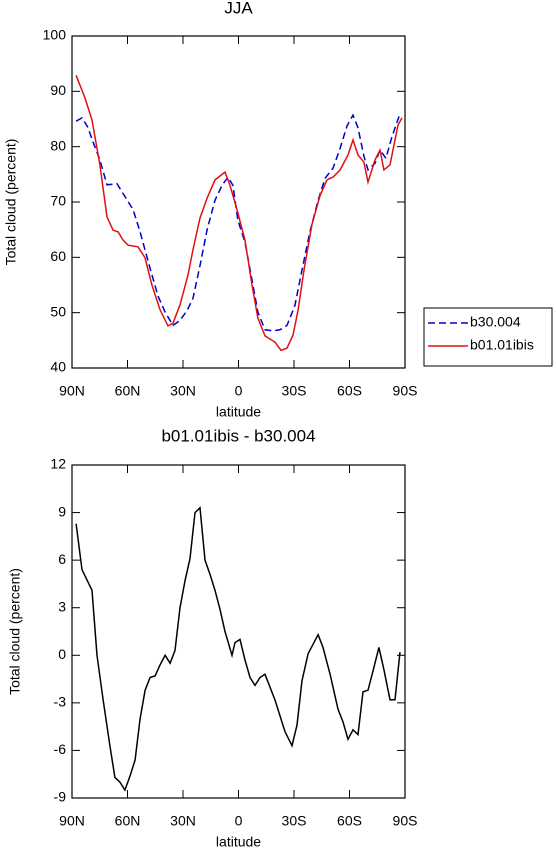  What do you see at coordinates (60, 702) in the screenshot?
I see `y-tick-label: -3` at bounding box center [60, 702].